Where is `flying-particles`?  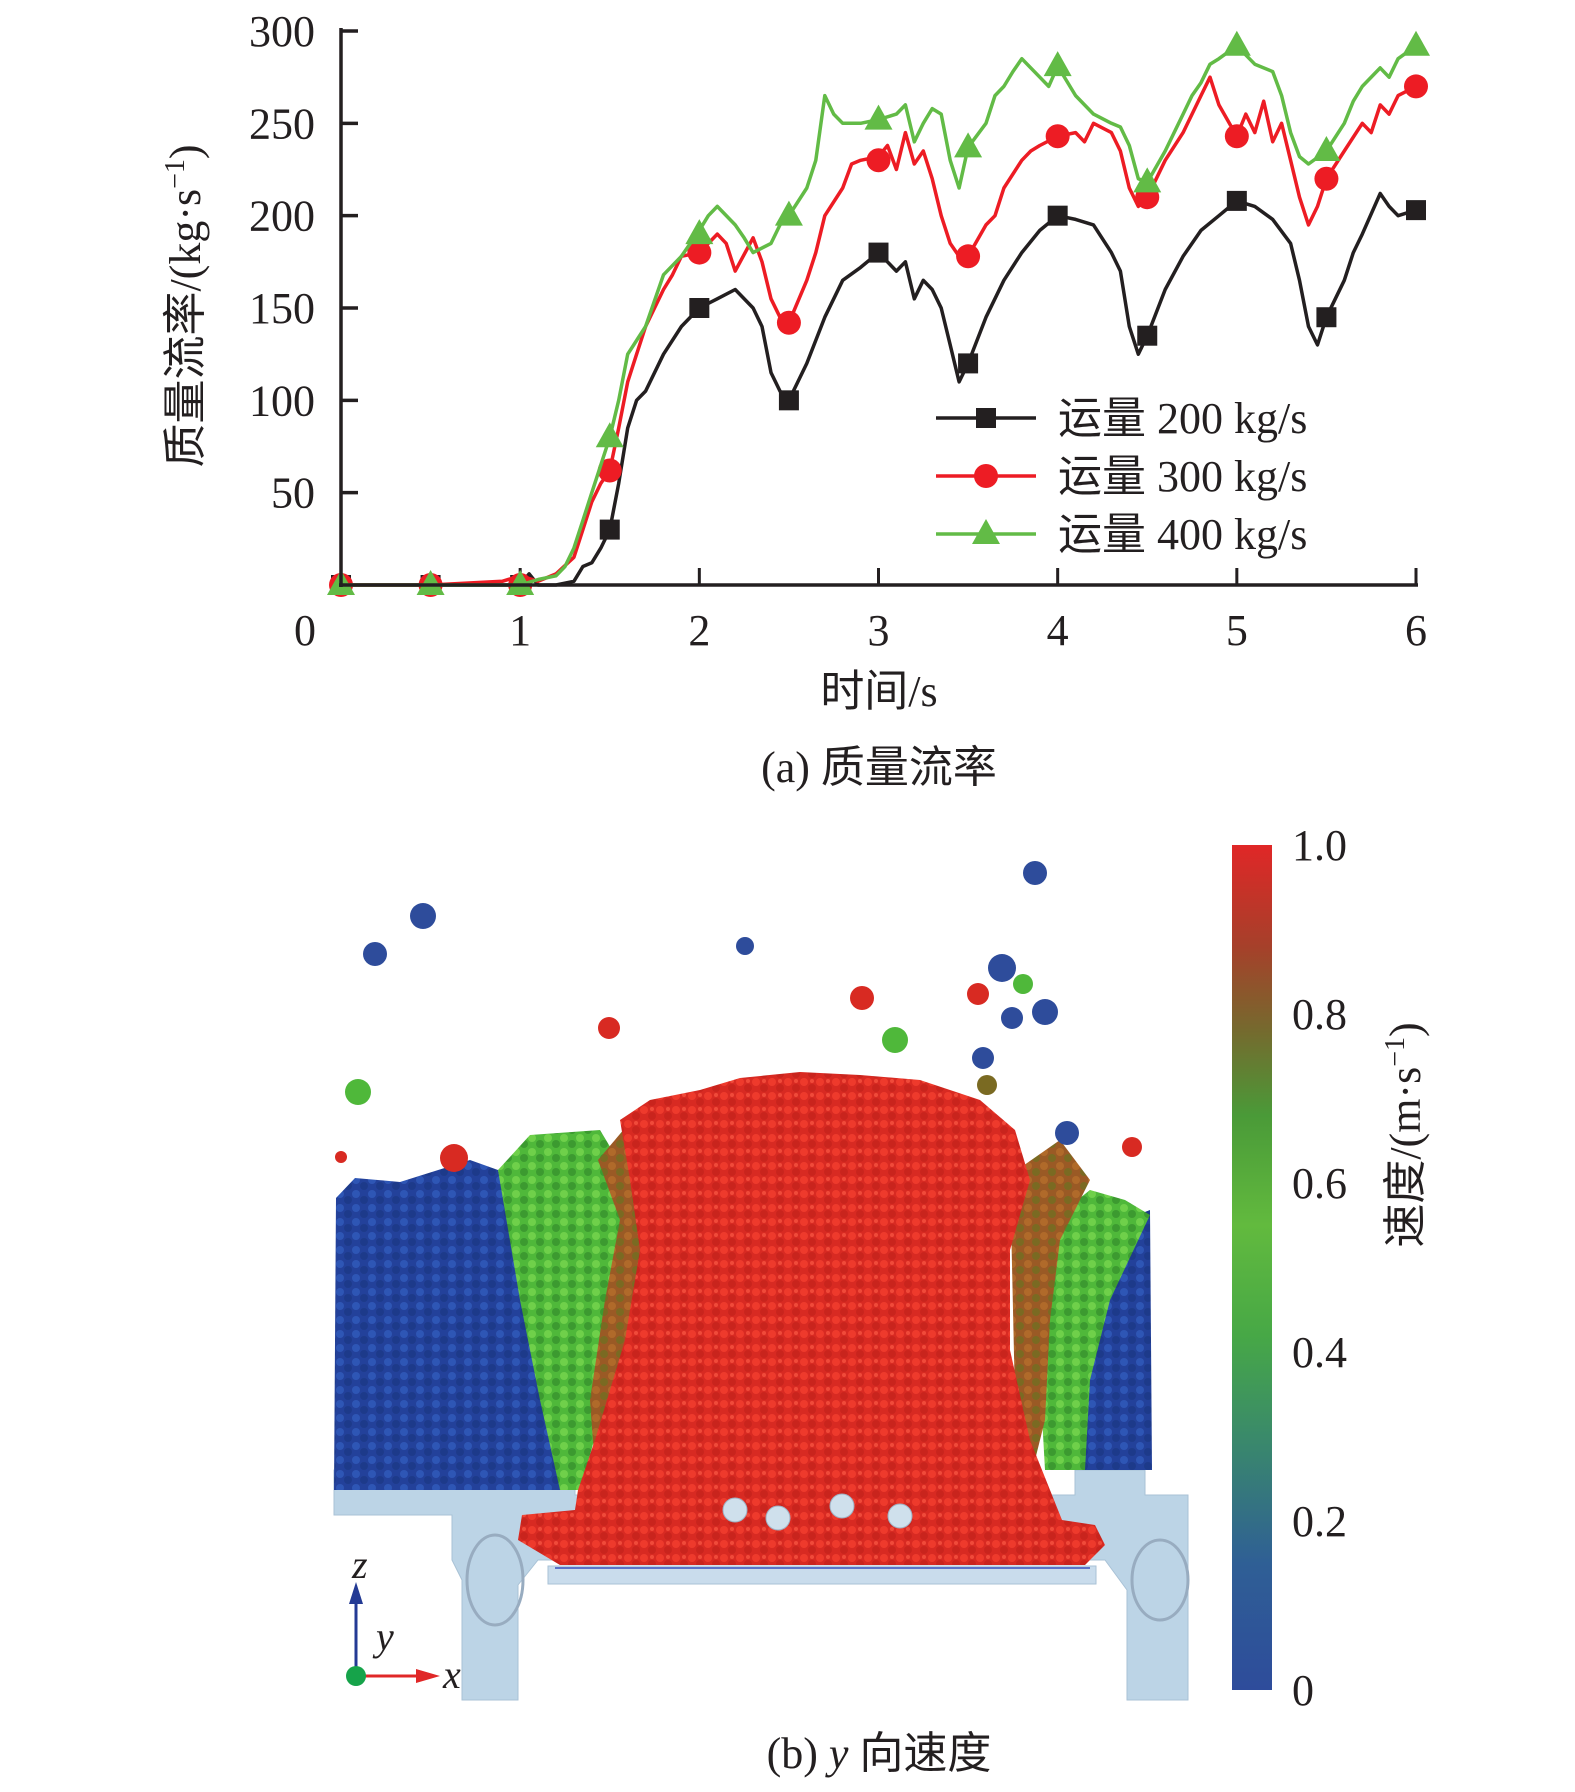
flying-particles is located at coordinates (738, 1016).